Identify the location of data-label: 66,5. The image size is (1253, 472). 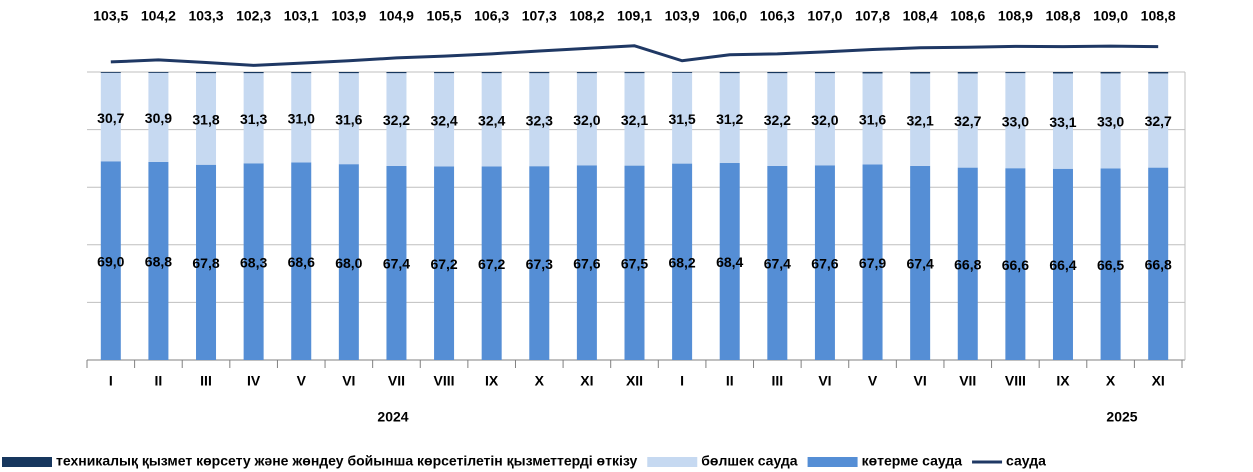
(1110, 265).